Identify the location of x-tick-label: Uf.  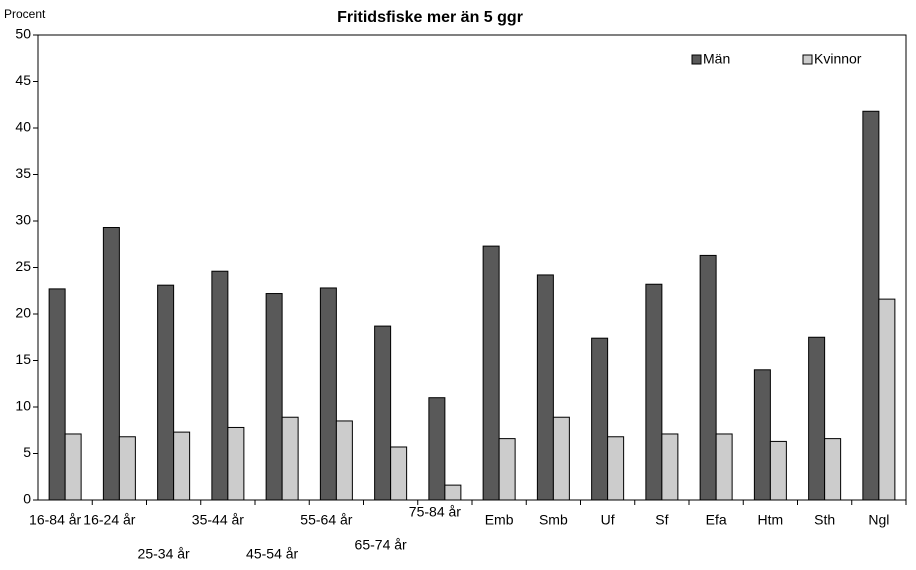
(608, 520).